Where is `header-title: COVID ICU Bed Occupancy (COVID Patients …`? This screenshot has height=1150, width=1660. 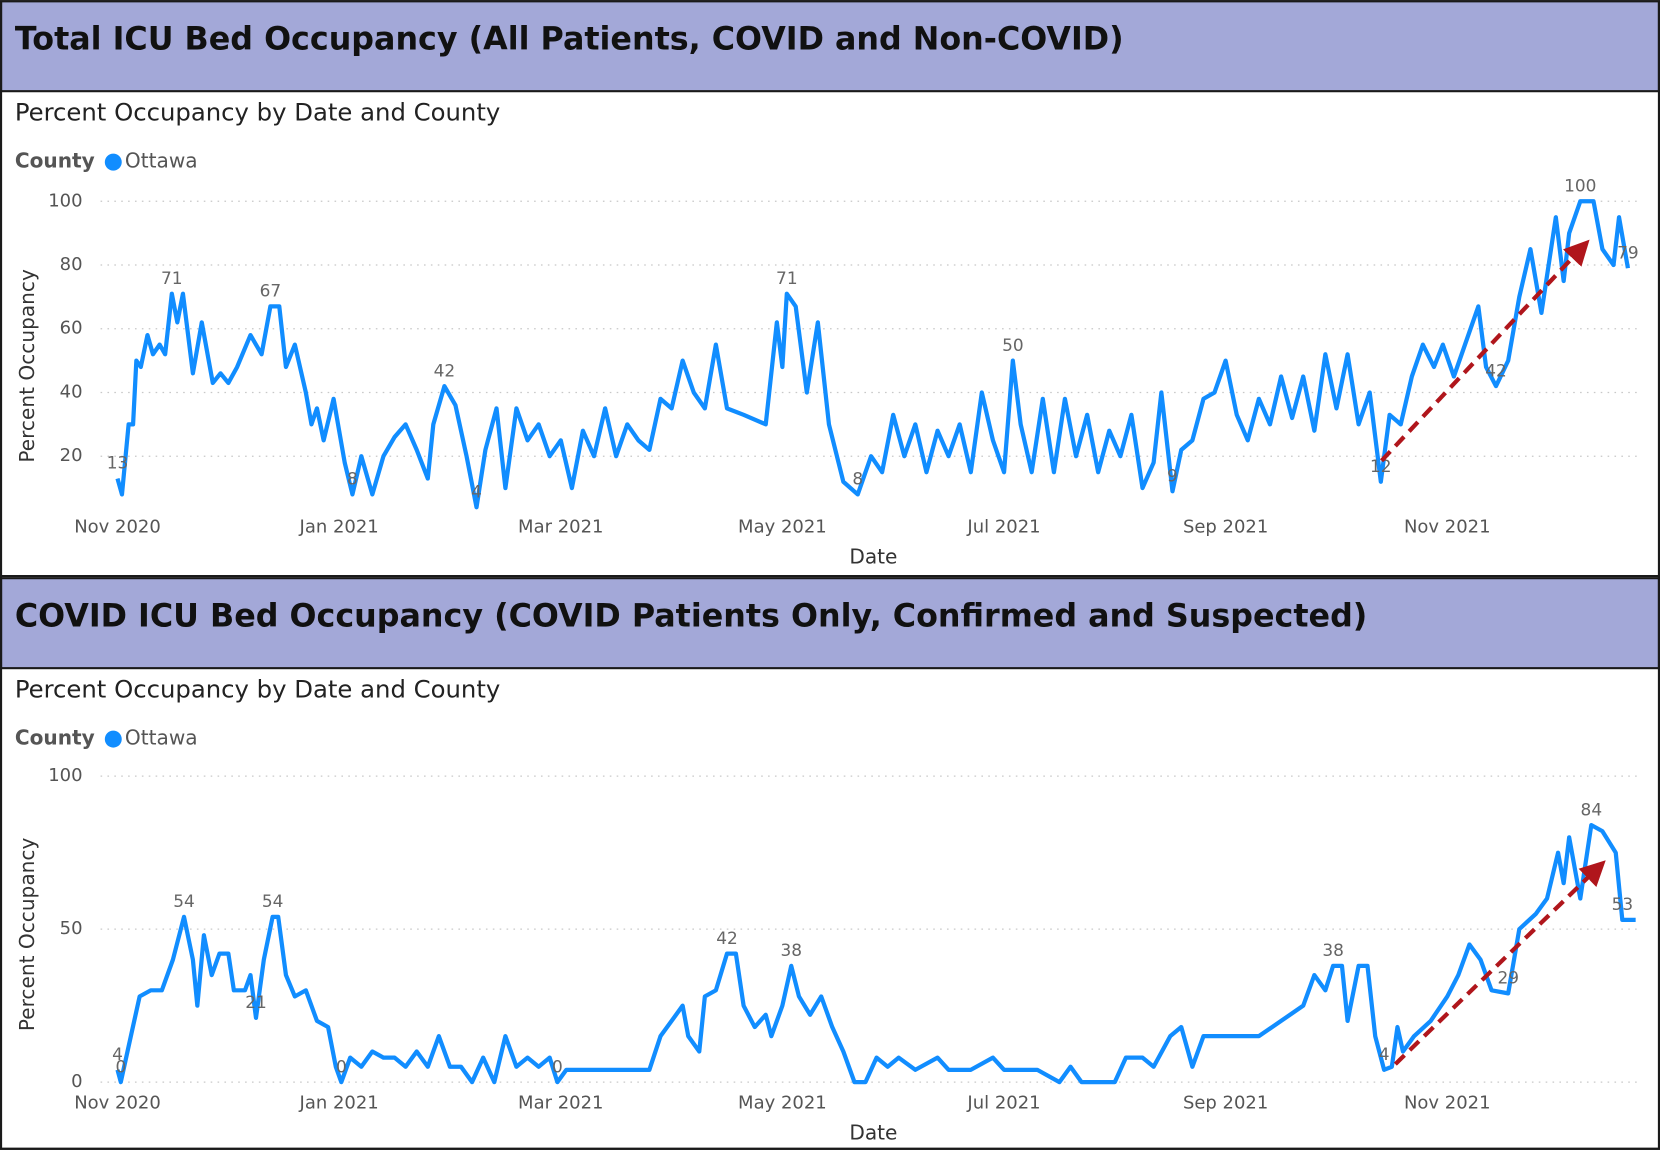 header-title: COVID ICU Bed Occupancy (COVID Patients … is located at coordinates (691, 616).